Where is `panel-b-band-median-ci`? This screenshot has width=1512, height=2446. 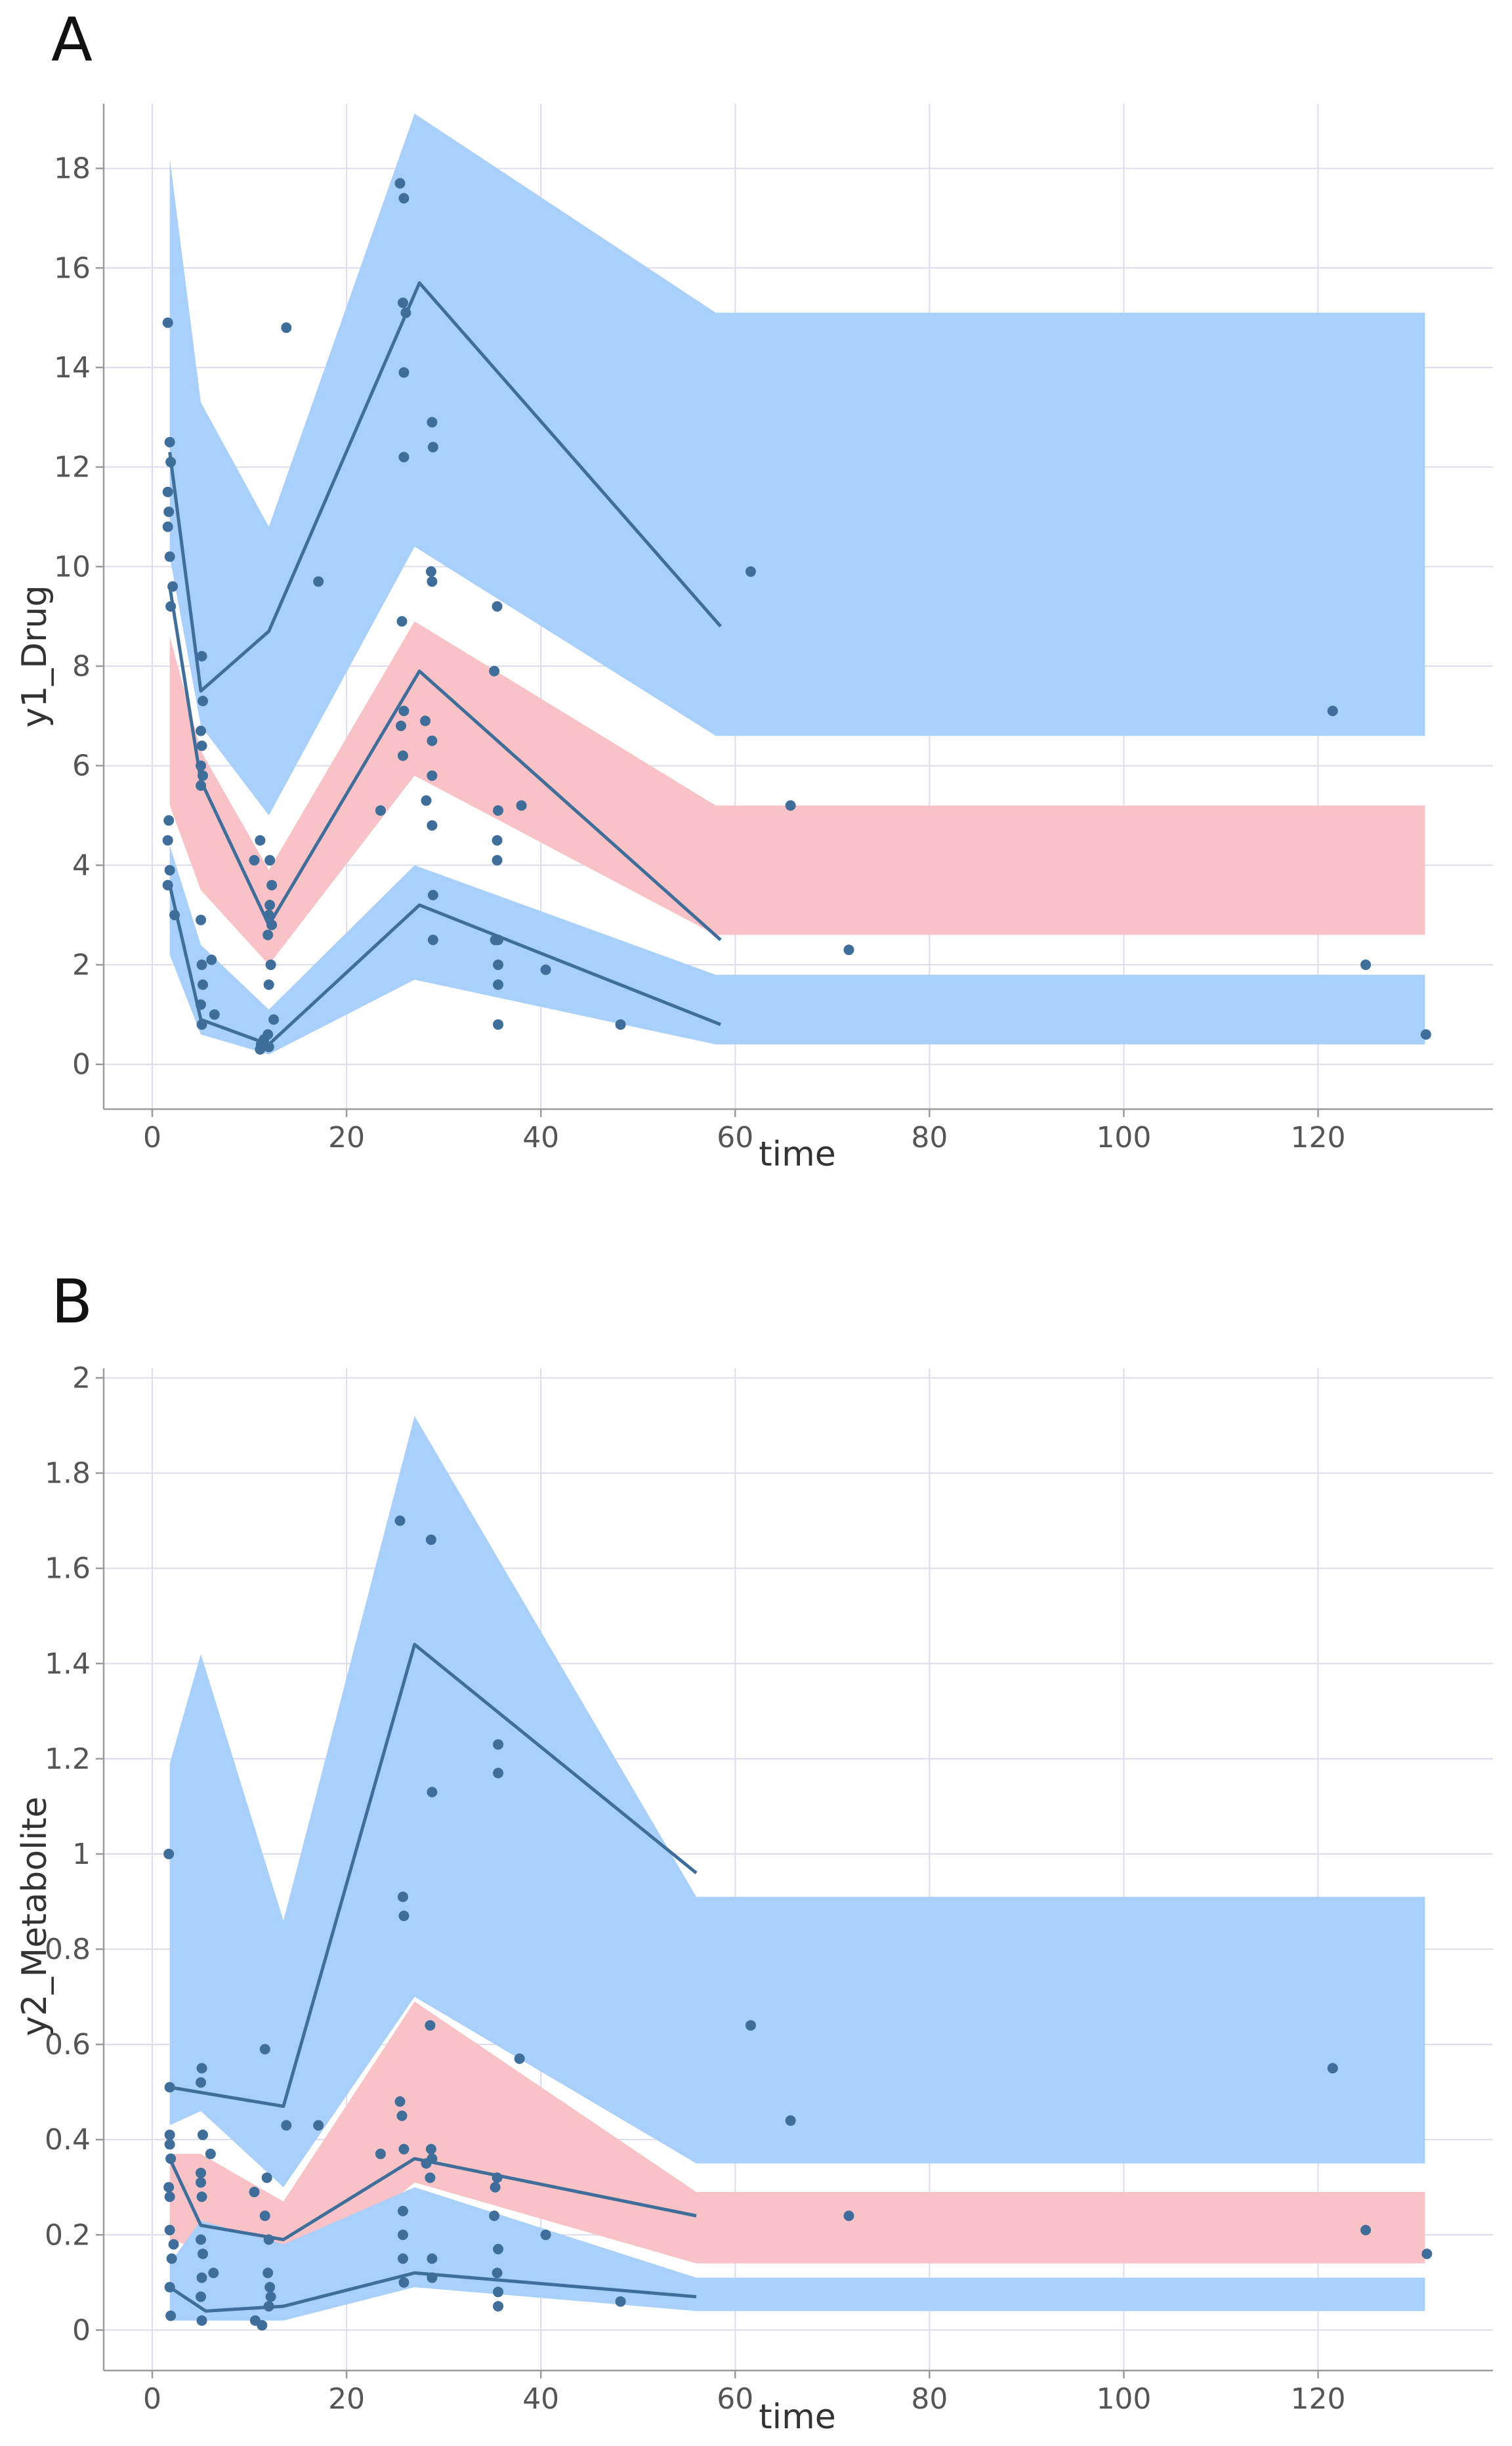
panel-b-band-median-ci is located at coordinates (797, 2146).